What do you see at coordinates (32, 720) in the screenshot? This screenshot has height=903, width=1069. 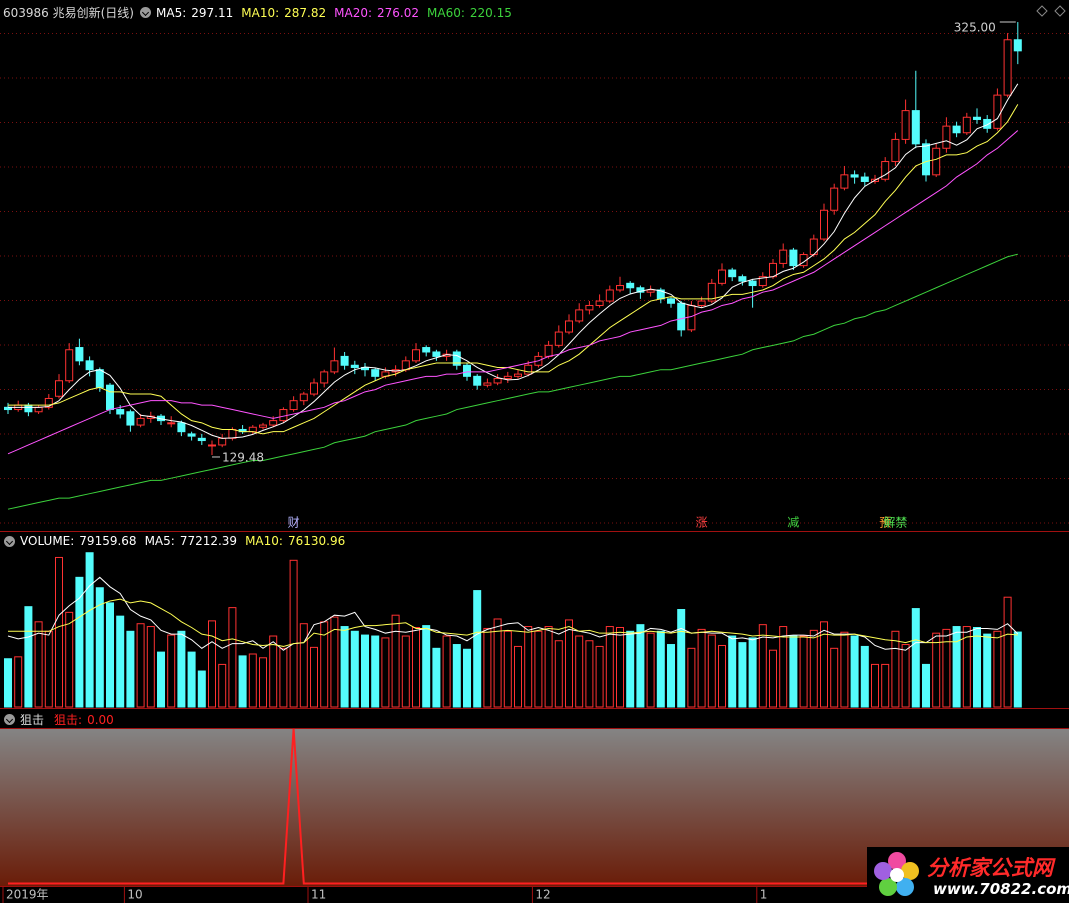 I see `indicator-title: 狙击` at bounding box center [32, 720].